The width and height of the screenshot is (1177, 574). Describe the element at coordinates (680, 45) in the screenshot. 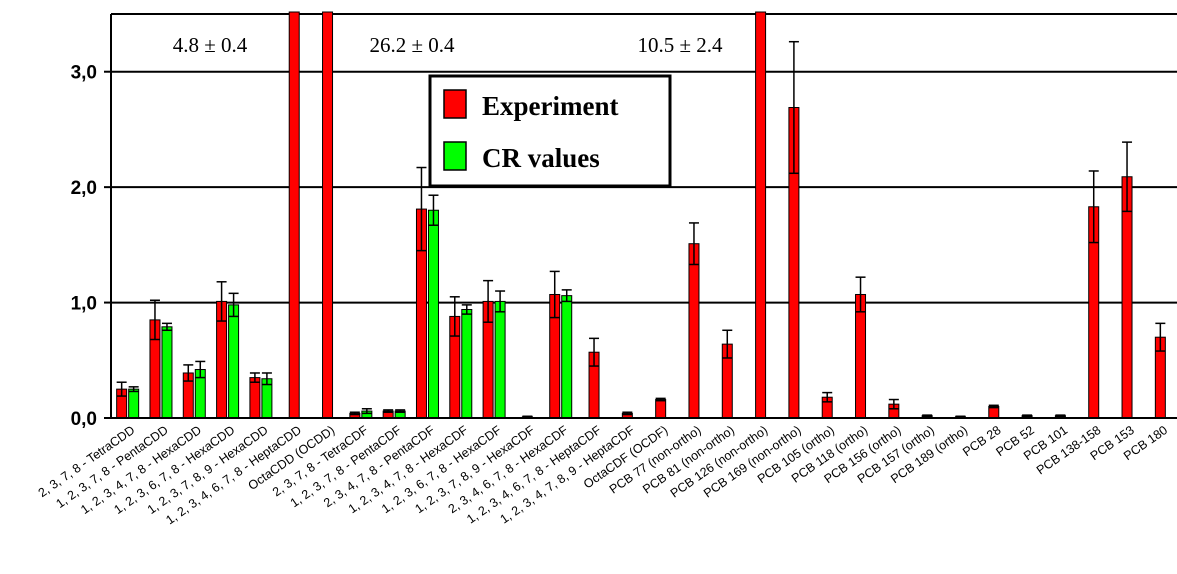

I see `annotation: 10.5 ± 2.4` at that location.